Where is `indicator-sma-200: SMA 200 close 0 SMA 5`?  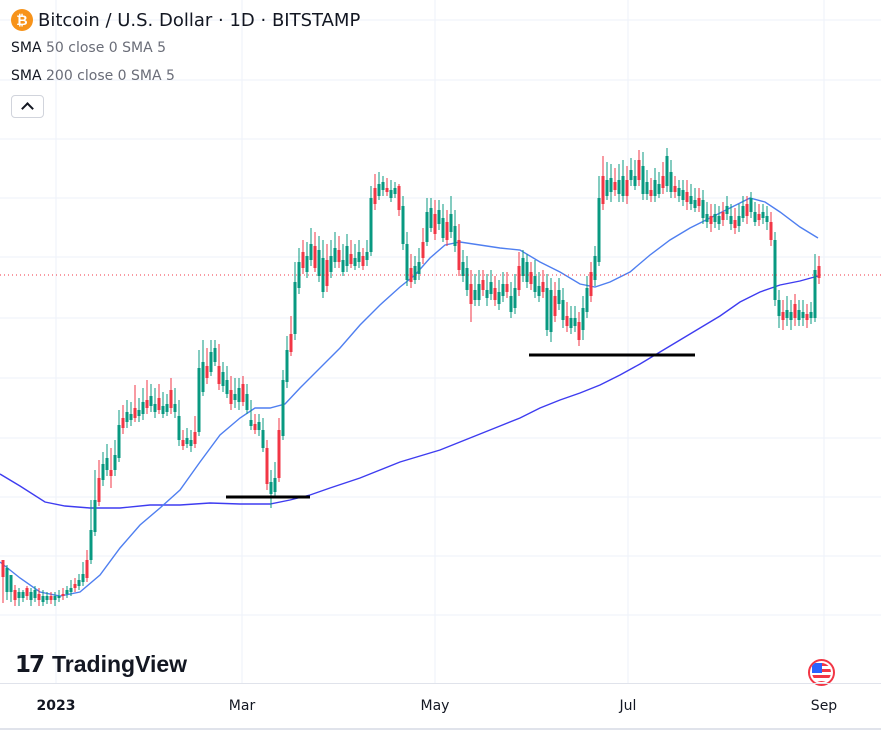 indicator-sma-200: SMA 200 close 0 SMA 5 is located at coordinates (185, 76).